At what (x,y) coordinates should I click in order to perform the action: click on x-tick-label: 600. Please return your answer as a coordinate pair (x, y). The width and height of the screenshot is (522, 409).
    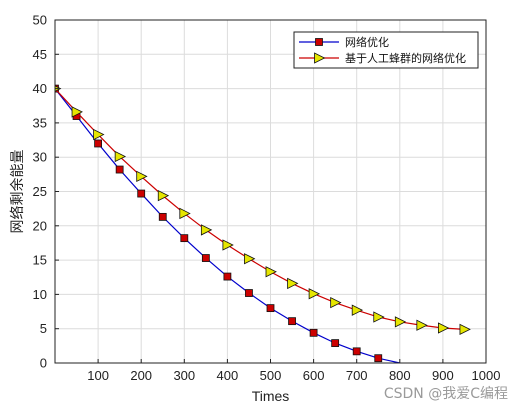
    Looking at the image, I should click on (314, 375).